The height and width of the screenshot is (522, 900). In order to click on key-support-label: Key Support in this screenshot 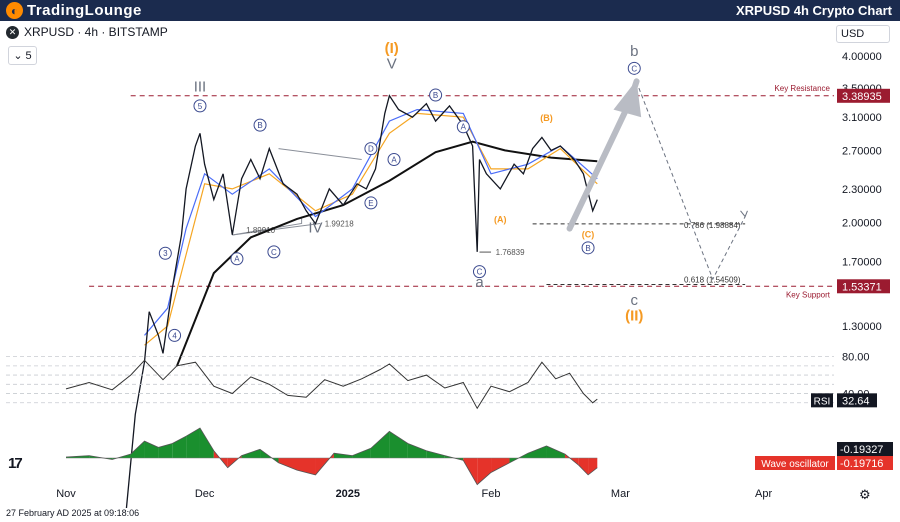, I will do `click(808, 294)`.